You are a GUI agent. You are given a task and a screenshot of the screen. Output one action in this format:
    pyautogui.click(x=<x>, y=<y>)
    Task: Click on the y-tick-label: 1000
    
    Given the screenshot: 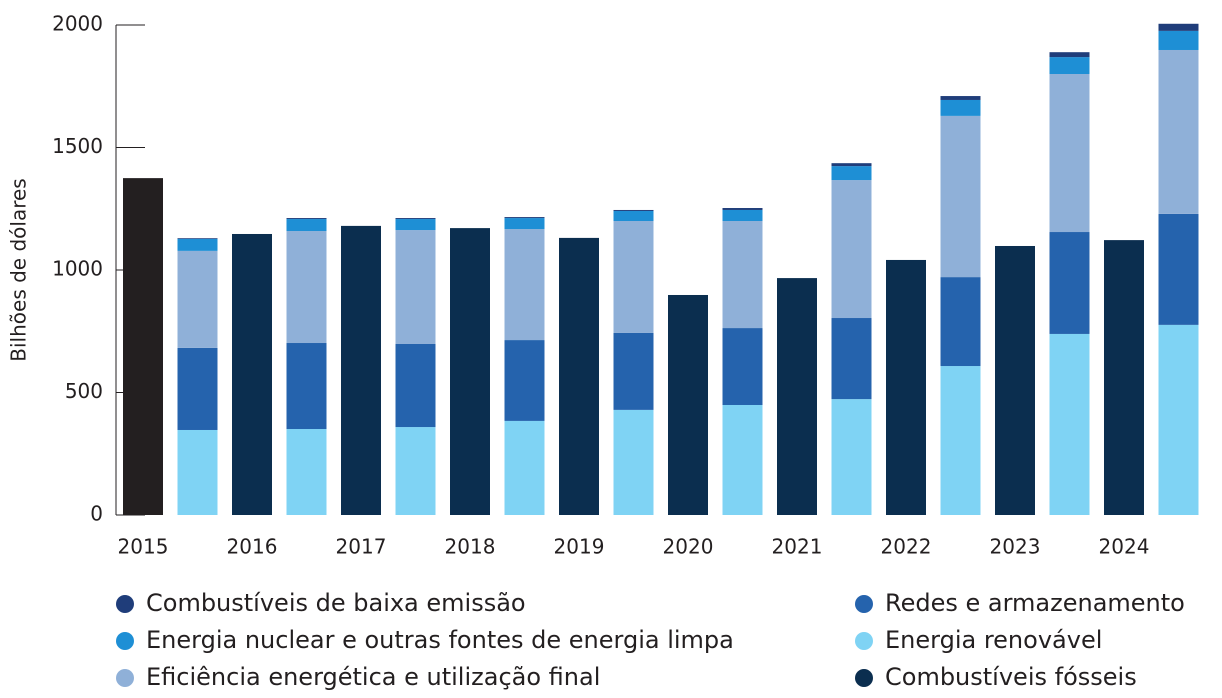 What is the action you would take?
    pyautogui.click(x=77, y=269)
    